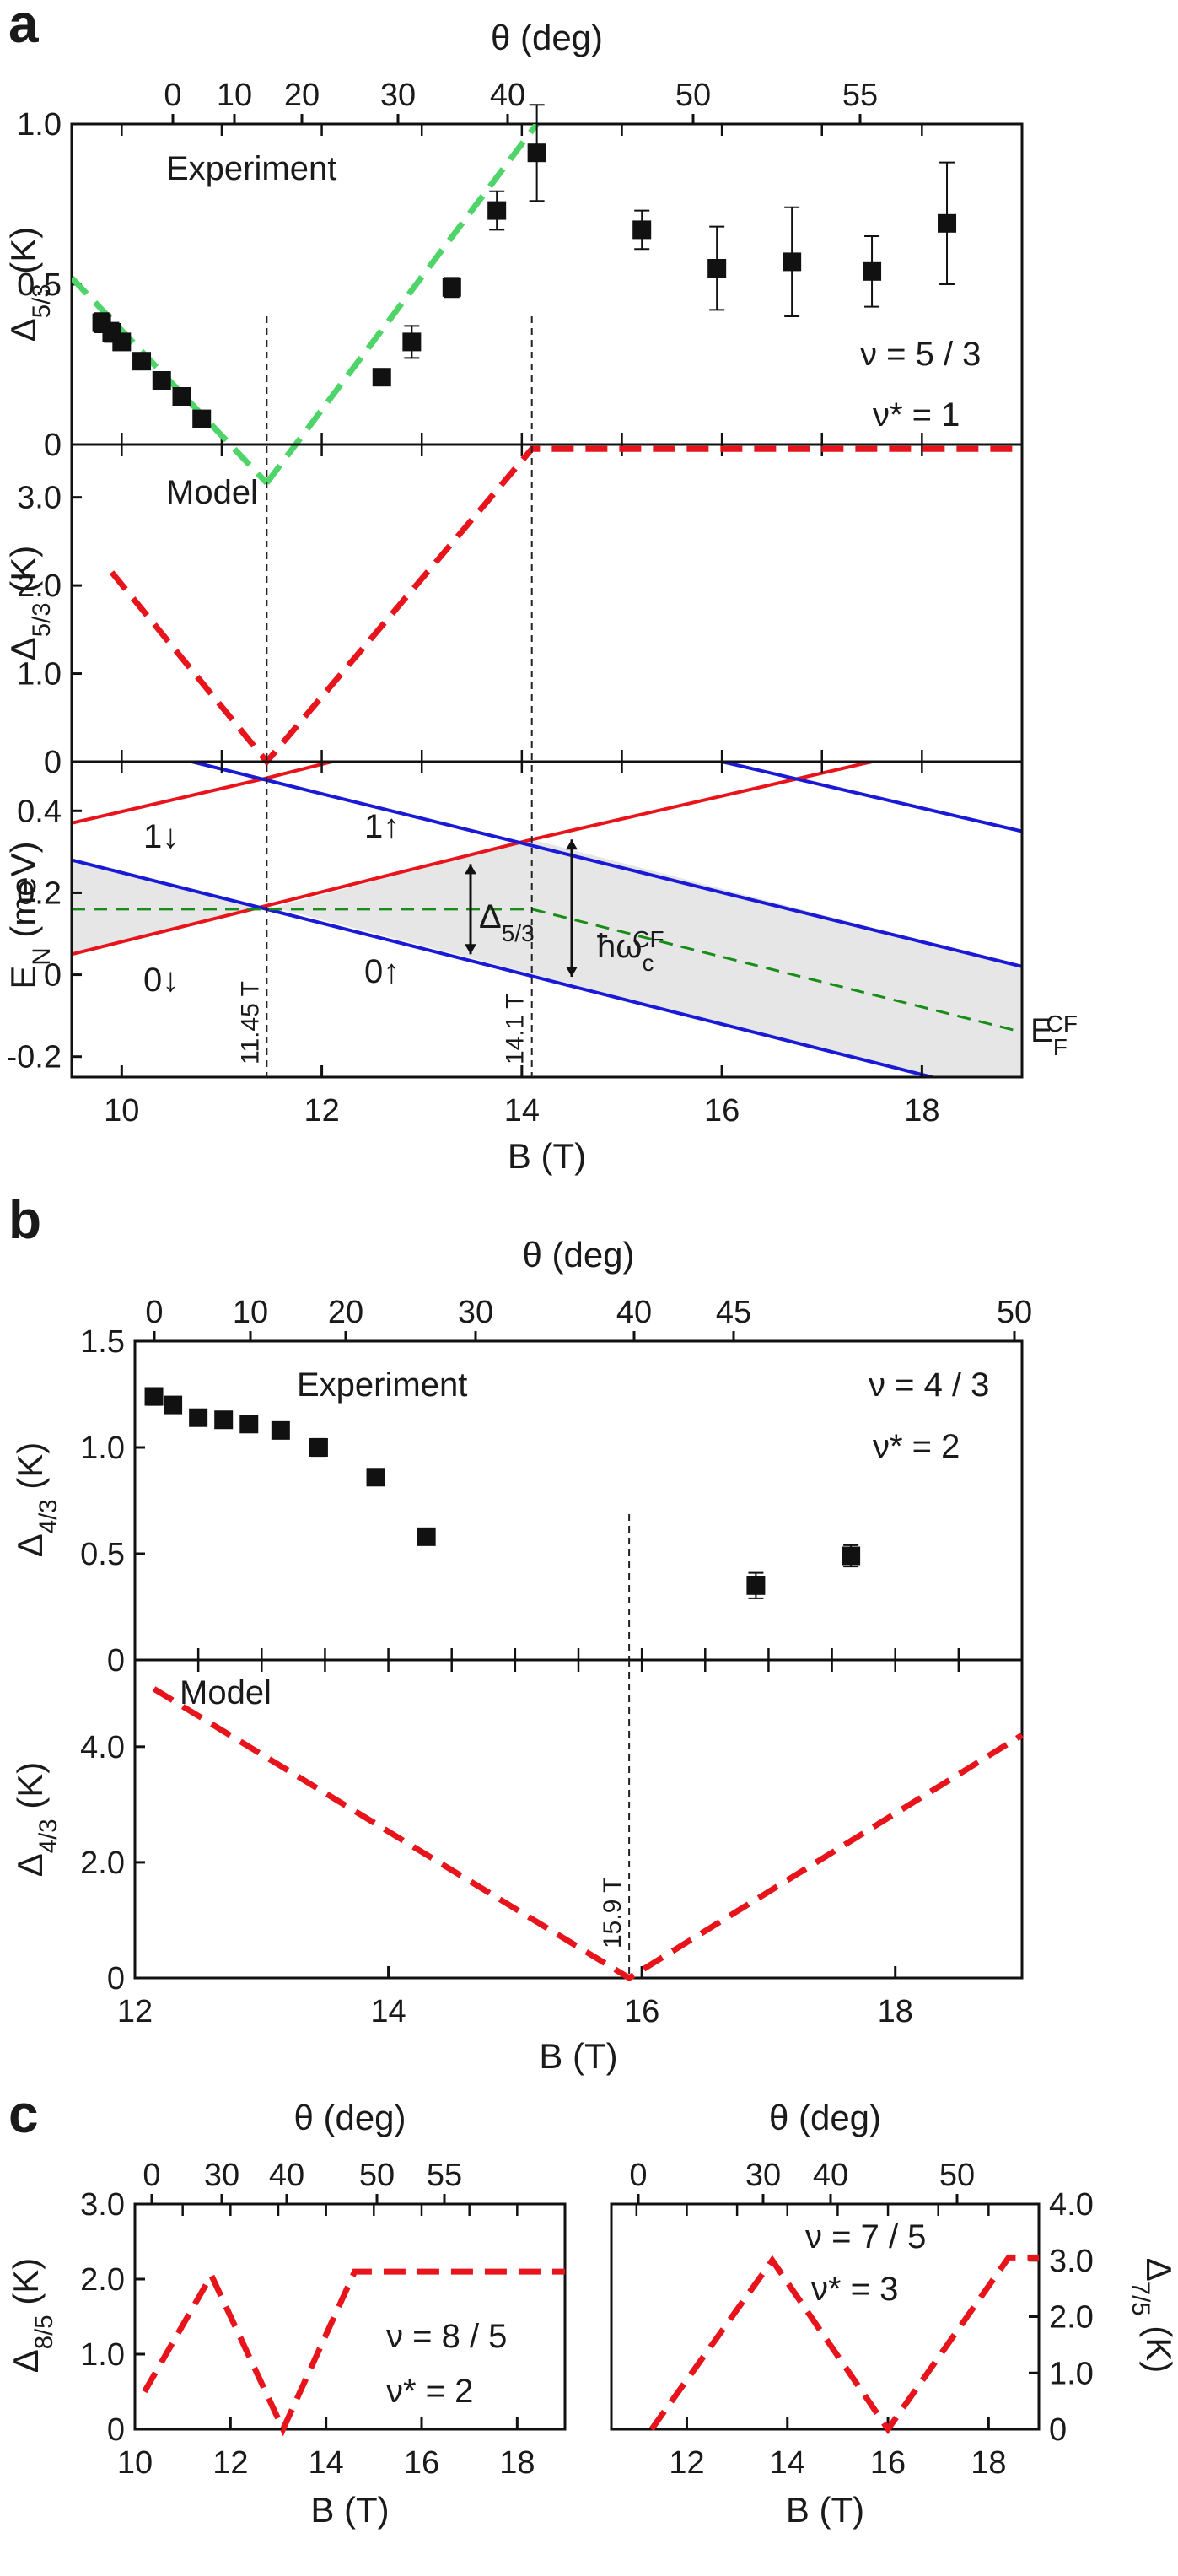  What do you see at coordinates (929, 1385) in the screenshot?
I see `b-nu-label: ν = 4 / 3` at bounding box center [929, 1385].